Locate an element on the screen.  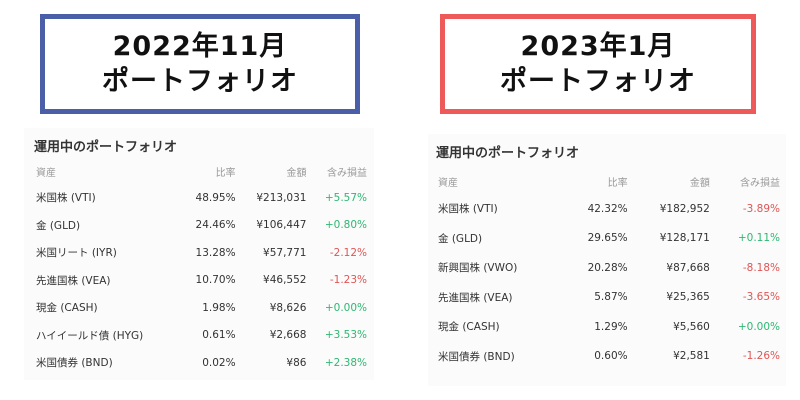
title-date: 2022年11月 is located at coordinates (200, 46).